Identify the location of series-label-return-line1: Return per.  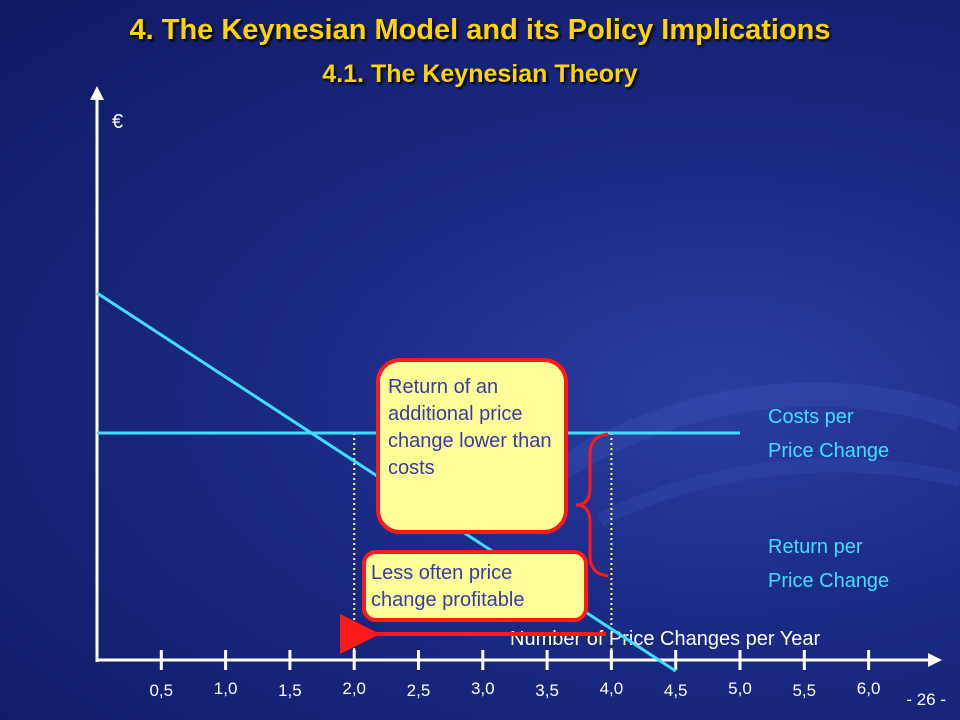
(815, 547).